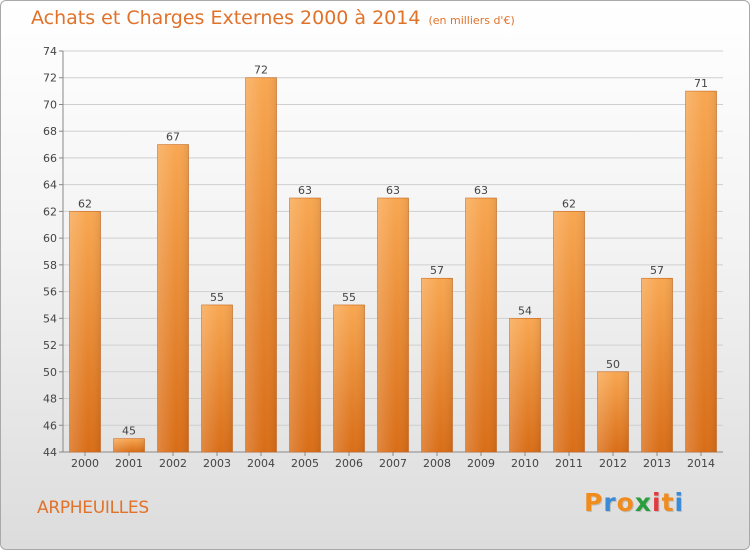  I want to click on x-tick-label-2008: 2008, so click(437, 463).